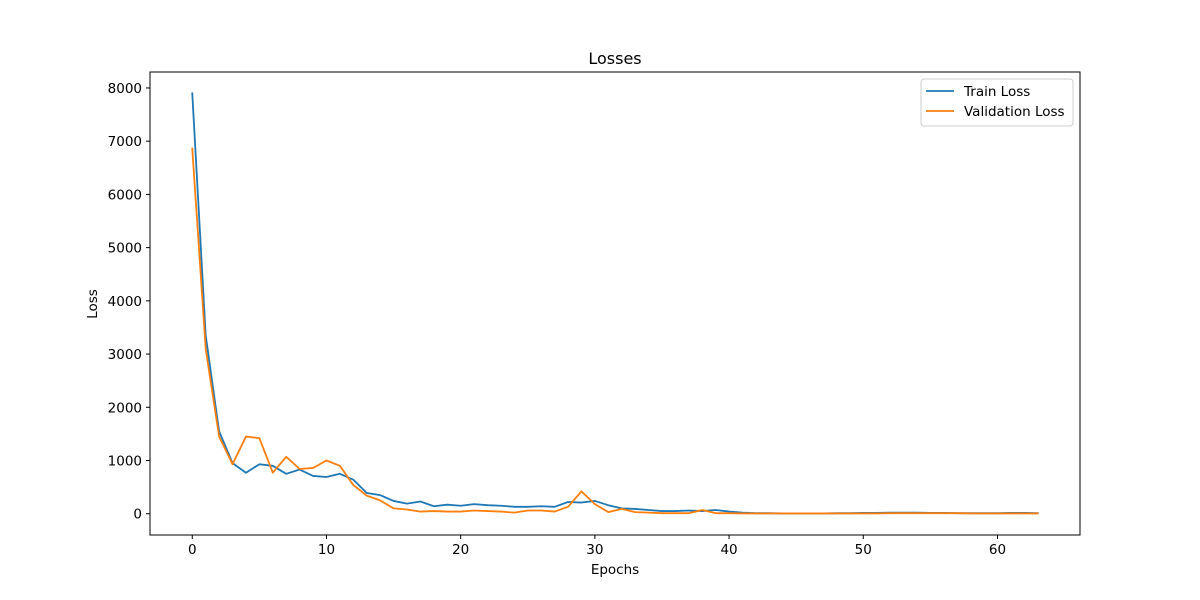 The image size is (1200, 600). I want to click on x-axis-label: Epochs, so click(615, 570).